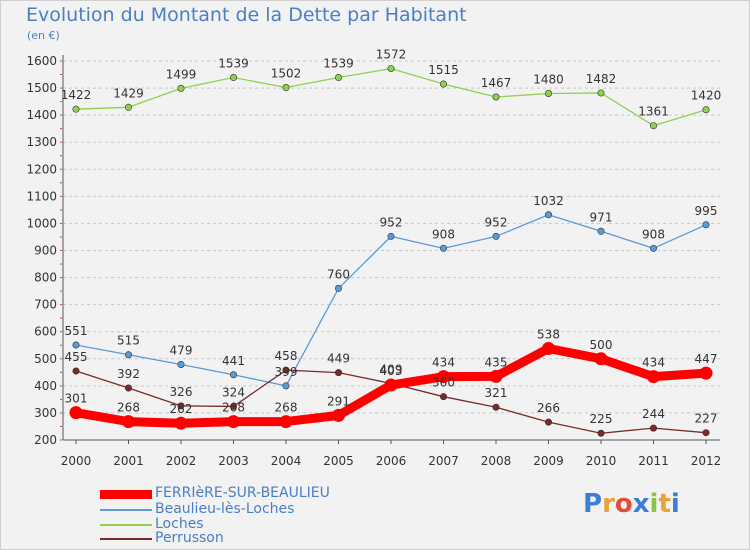 The image size is (750, 550). What do you see at coordinates (675, 504) in the screenshot?
I see `logo-letter: i` at bounding box center [675, 504].